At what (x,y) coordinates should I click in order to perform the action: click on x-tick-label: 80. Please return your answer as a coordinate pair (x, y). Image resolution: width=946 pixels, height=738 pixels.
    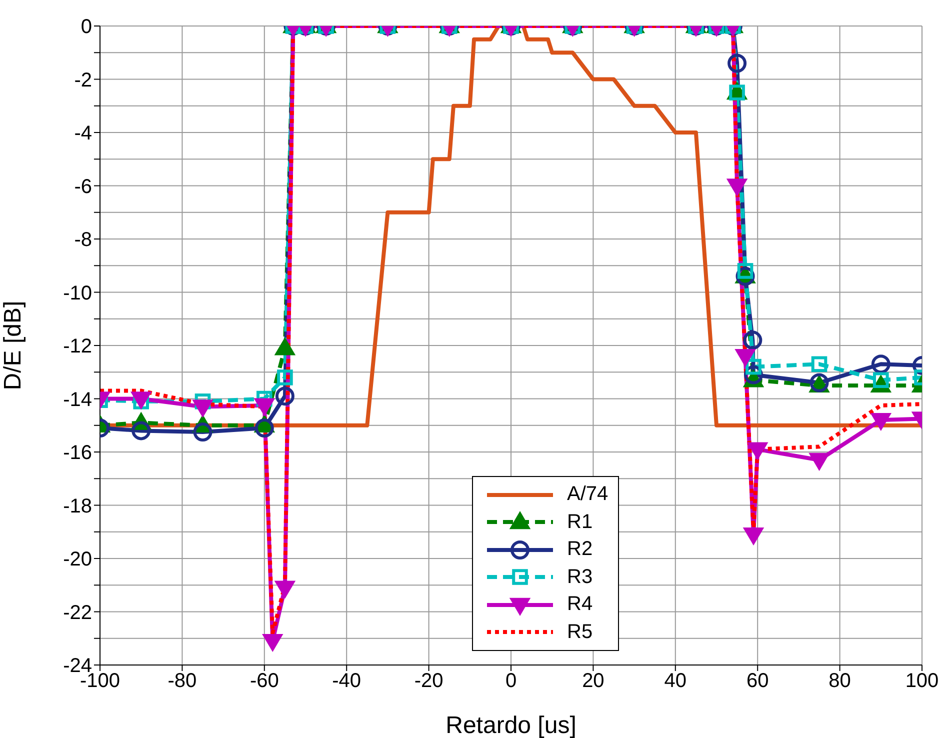
    Looking at the image, I should click on (839, 681).